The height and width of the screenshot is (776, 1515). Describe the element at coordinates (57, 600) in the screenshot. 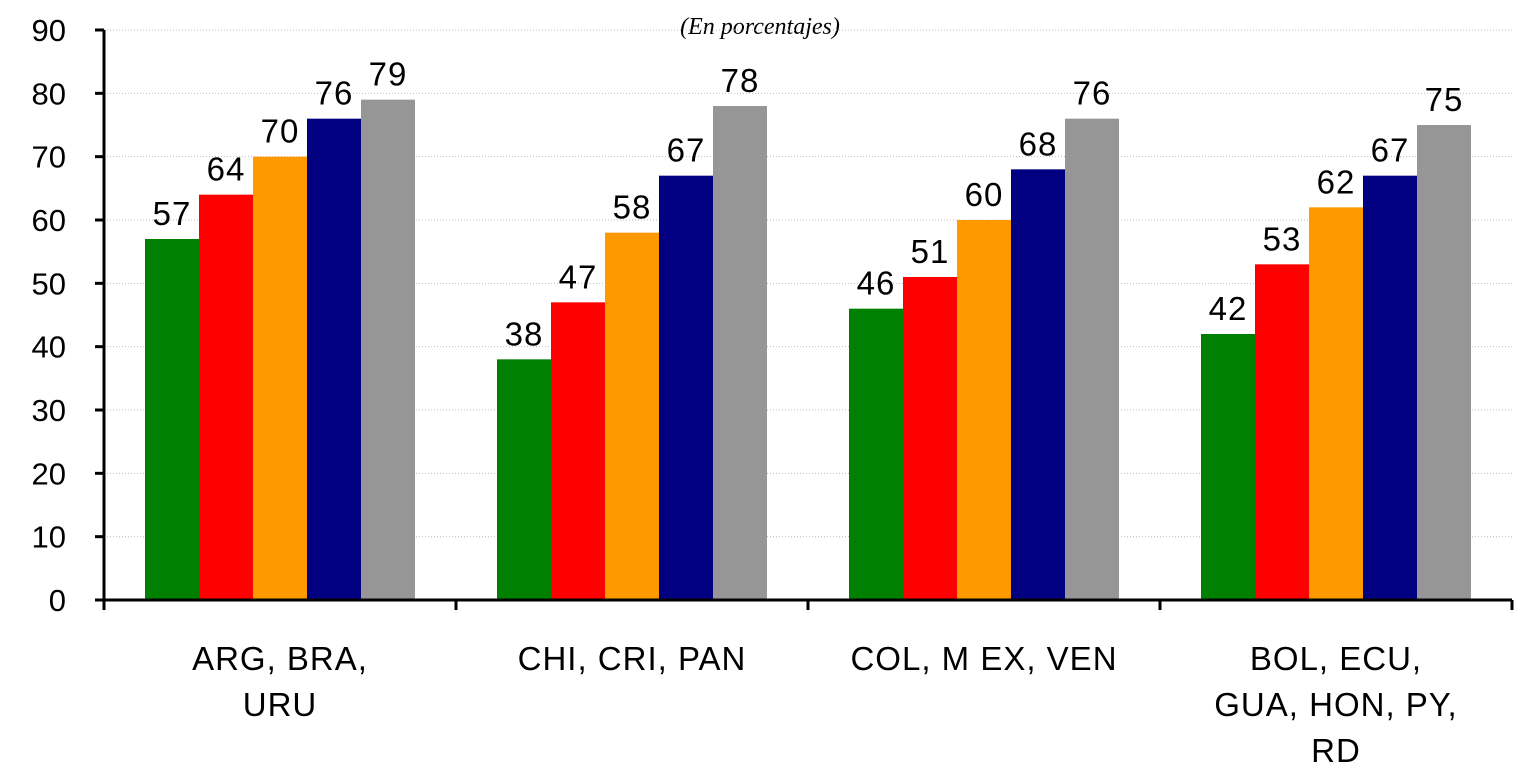

I see `y-tick-label: 0` at that location.